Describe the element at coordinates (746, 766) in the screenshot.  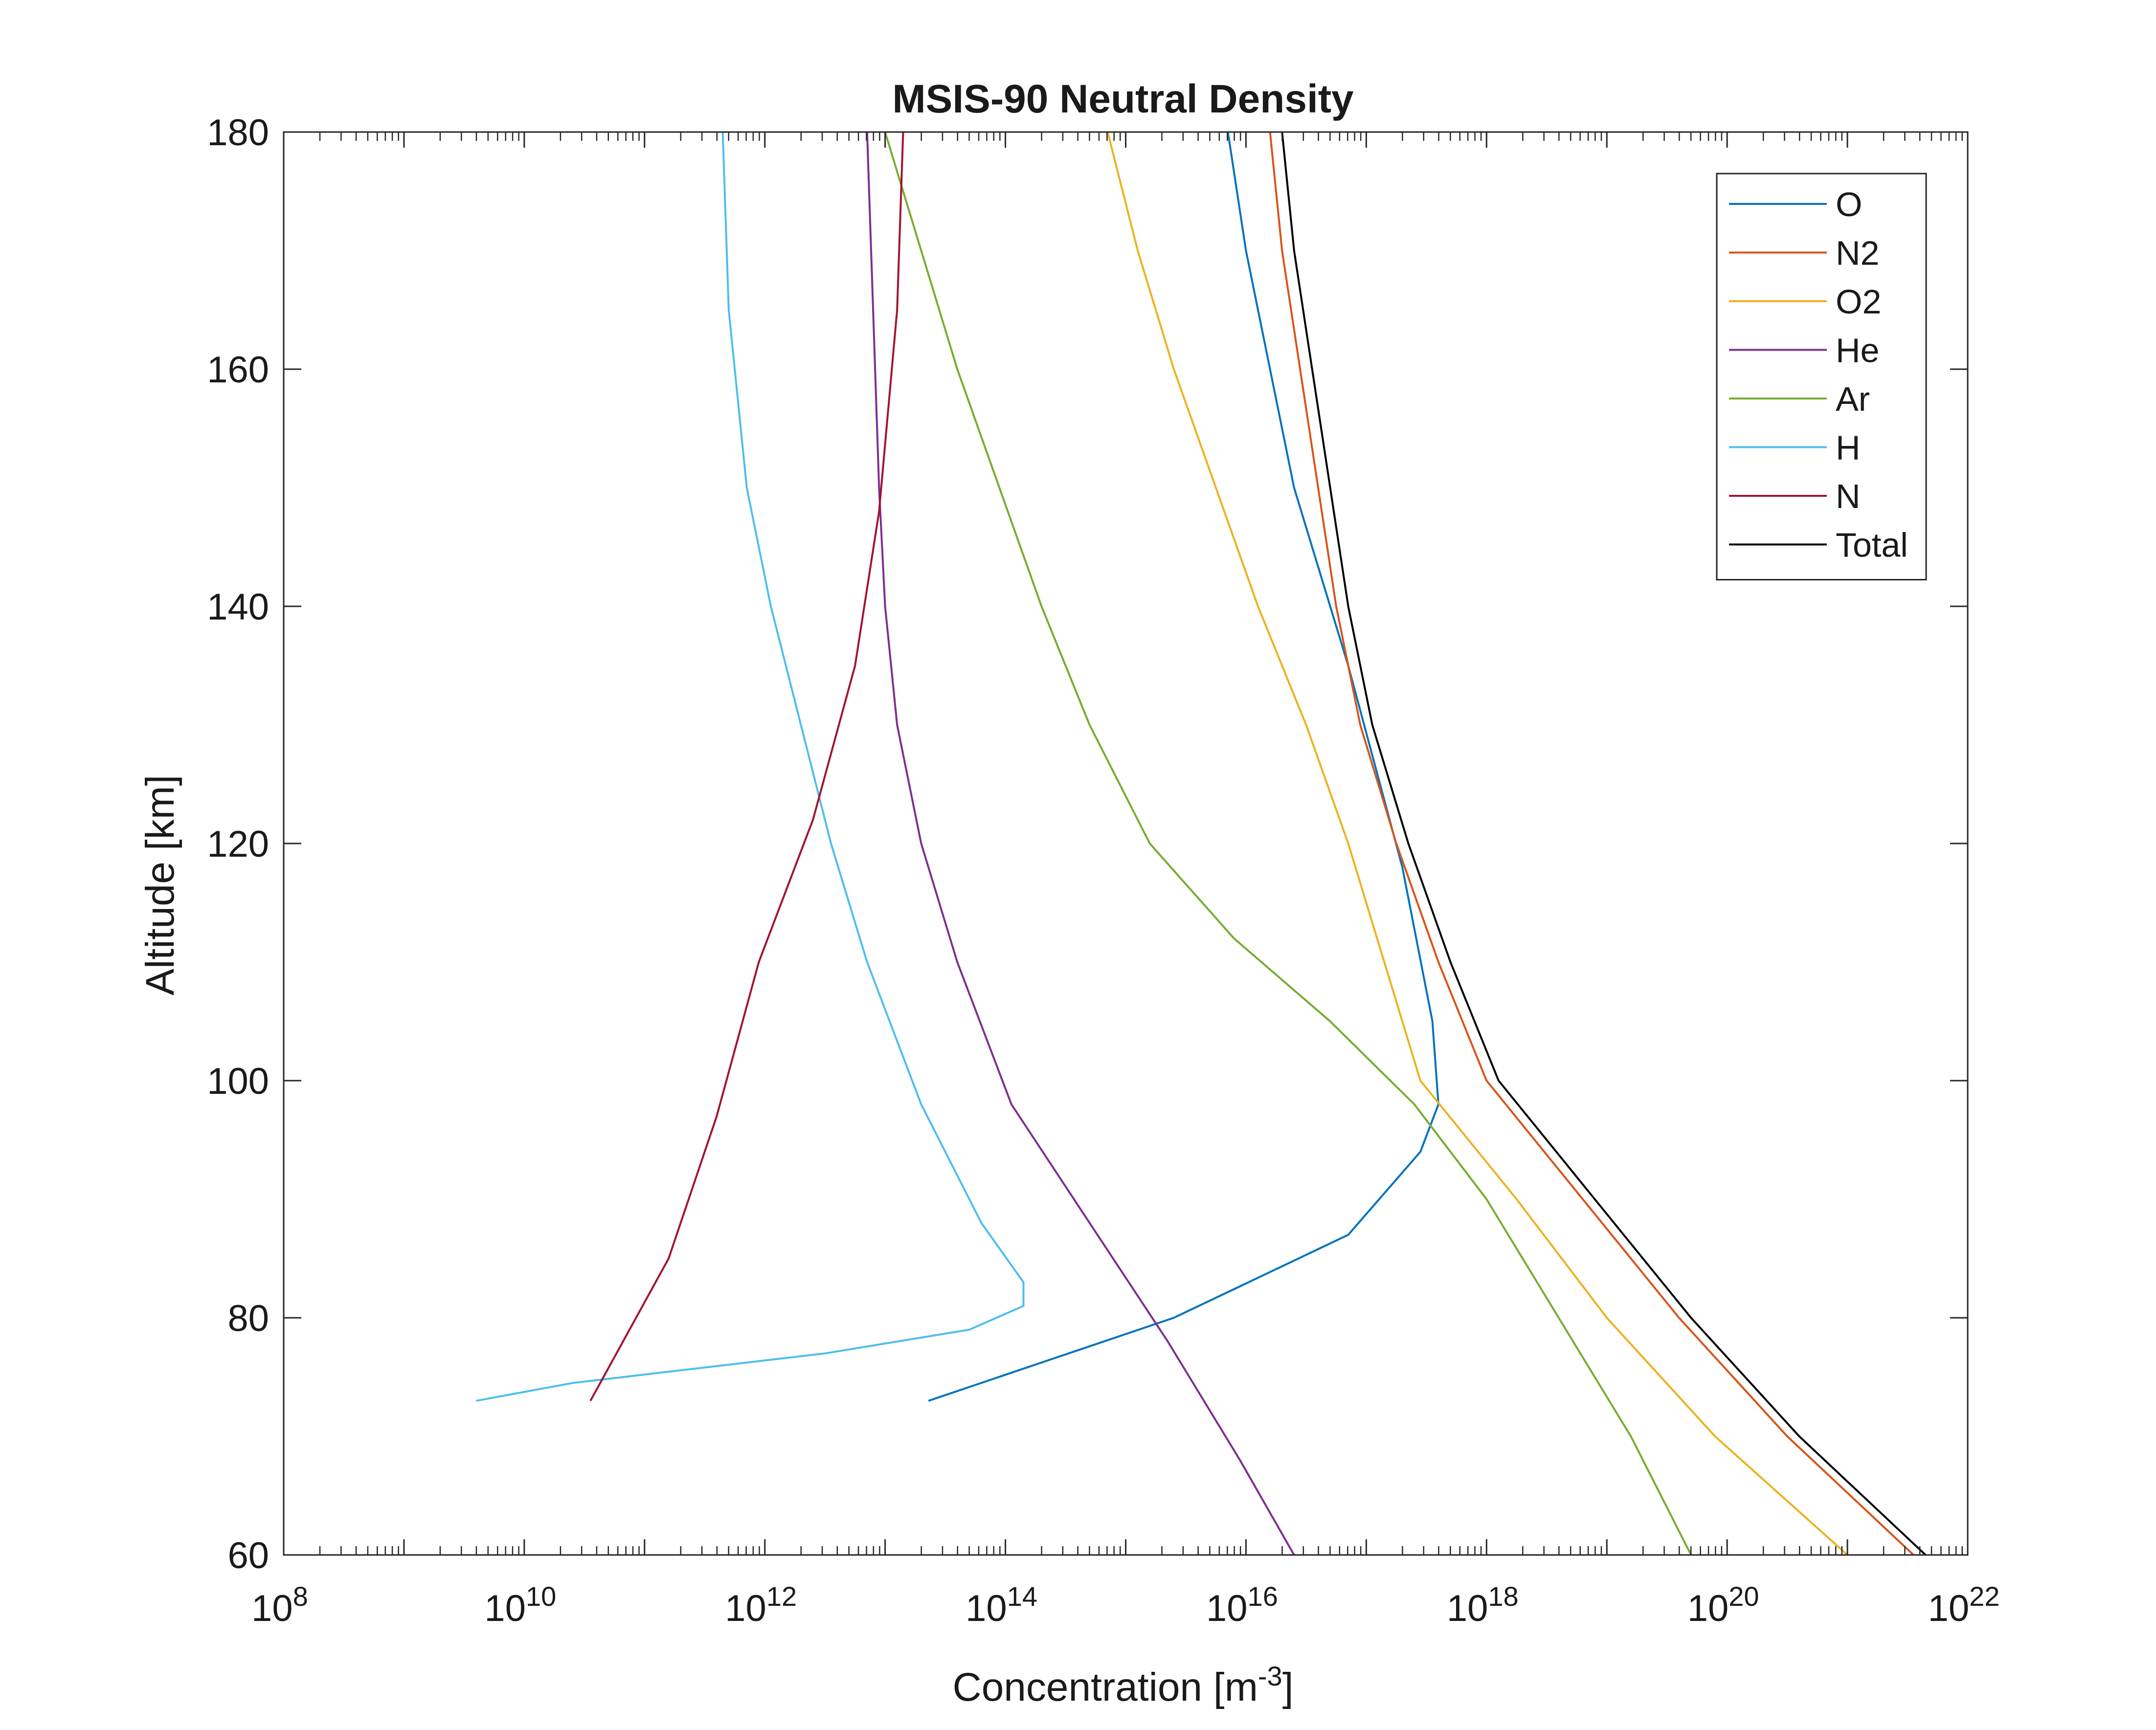
I see `series-line-n` at that location.